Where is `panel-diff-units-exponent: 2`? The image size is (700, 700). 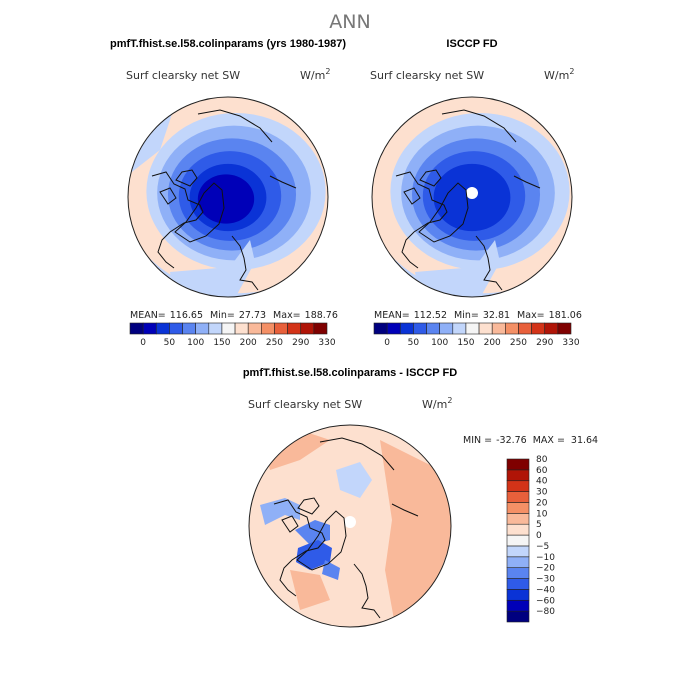 panel-diff-units-exponent: 2 is located at coordinates (449, 400).